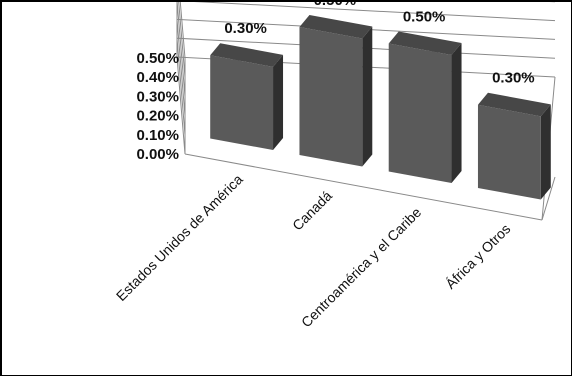 The height and width of the screenshot is (380, 574). What do you see at coordinates (363, 187) in the screenshot?
I see `floor-front-edge` at bounding box center [363, 187].